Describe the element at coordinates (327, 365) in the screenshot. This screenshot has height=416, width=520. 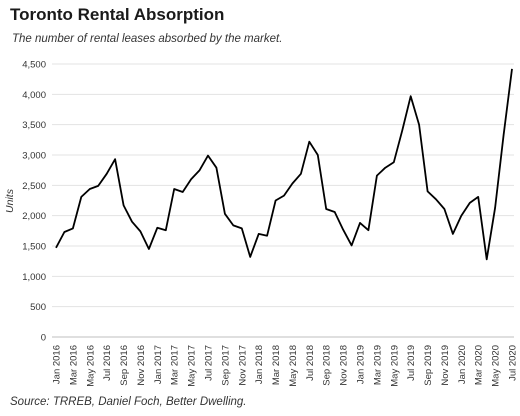
I see `x-tick-label: Sep 2018` at that location.